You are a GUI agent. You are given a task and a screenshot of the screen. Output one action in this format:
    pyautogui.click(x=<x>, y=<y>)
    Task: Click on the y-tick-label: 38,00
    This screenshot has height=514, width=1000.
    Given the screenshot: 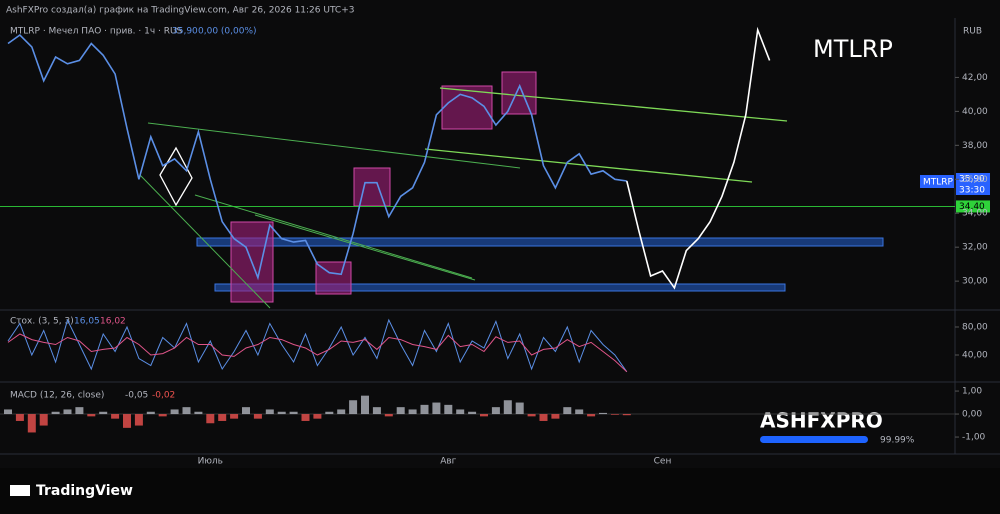 What is the action you would take?
    pyautogui.click(x=975, y=146)
    